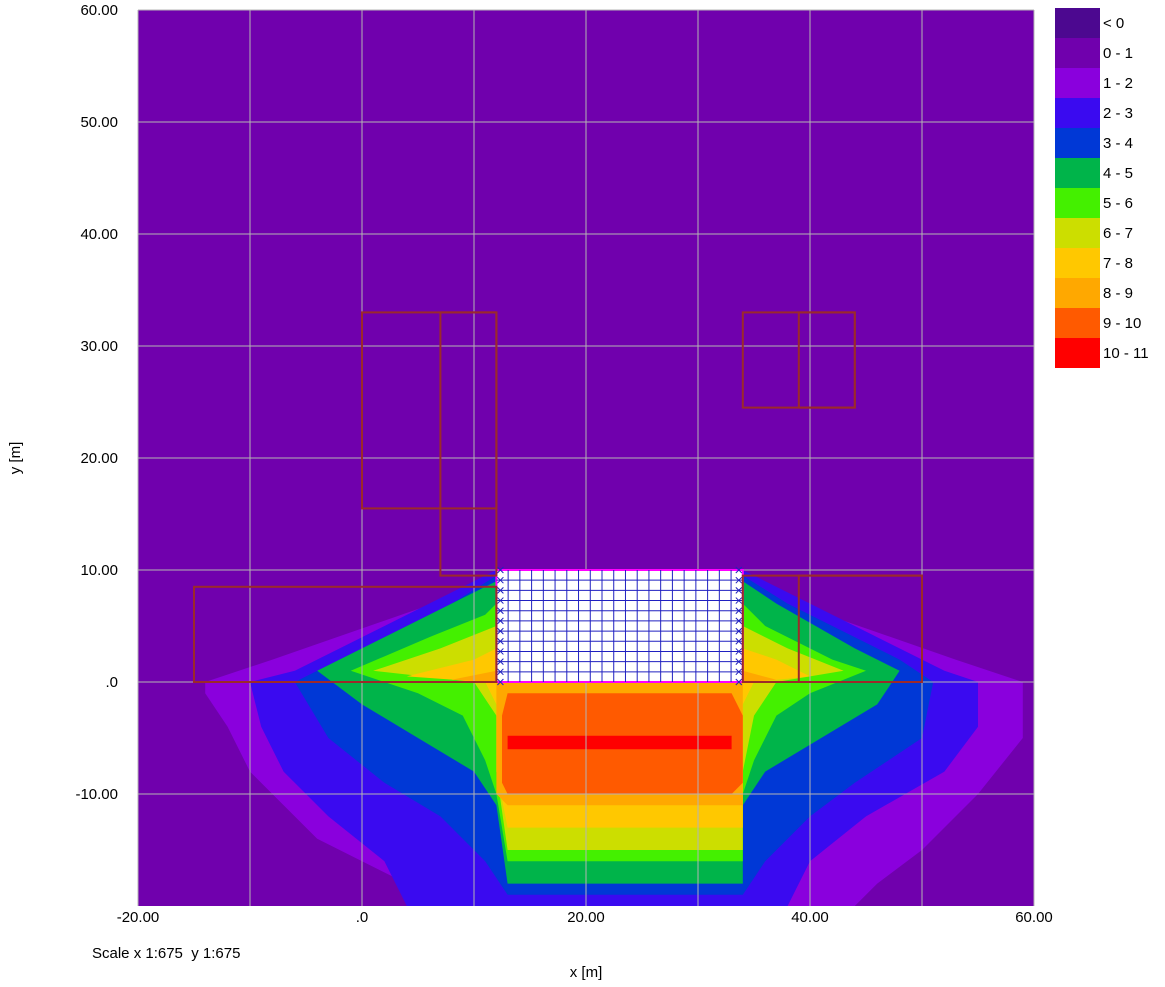 This screenshot has width=1165, height=987. Describe the element at coordinates (15, 458) in the screenshot. I see `y-axis-title: y [m]` at that location.